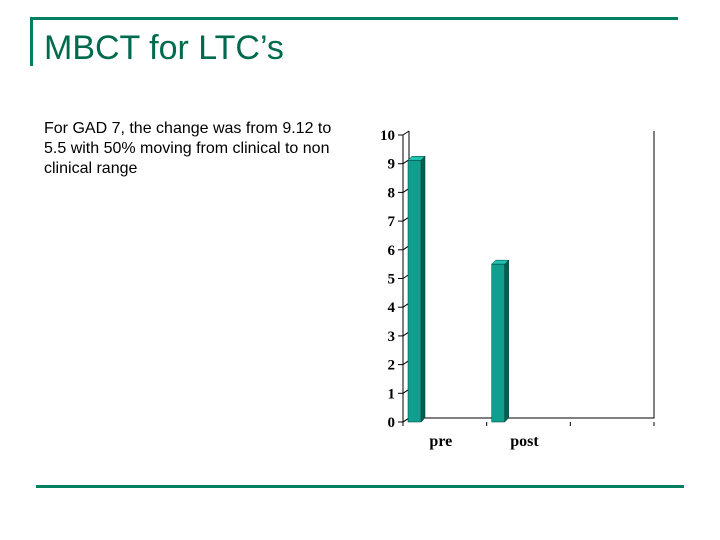 This screenshot has height=540, width=720. I want to click on bar-post, so click(500, 341).